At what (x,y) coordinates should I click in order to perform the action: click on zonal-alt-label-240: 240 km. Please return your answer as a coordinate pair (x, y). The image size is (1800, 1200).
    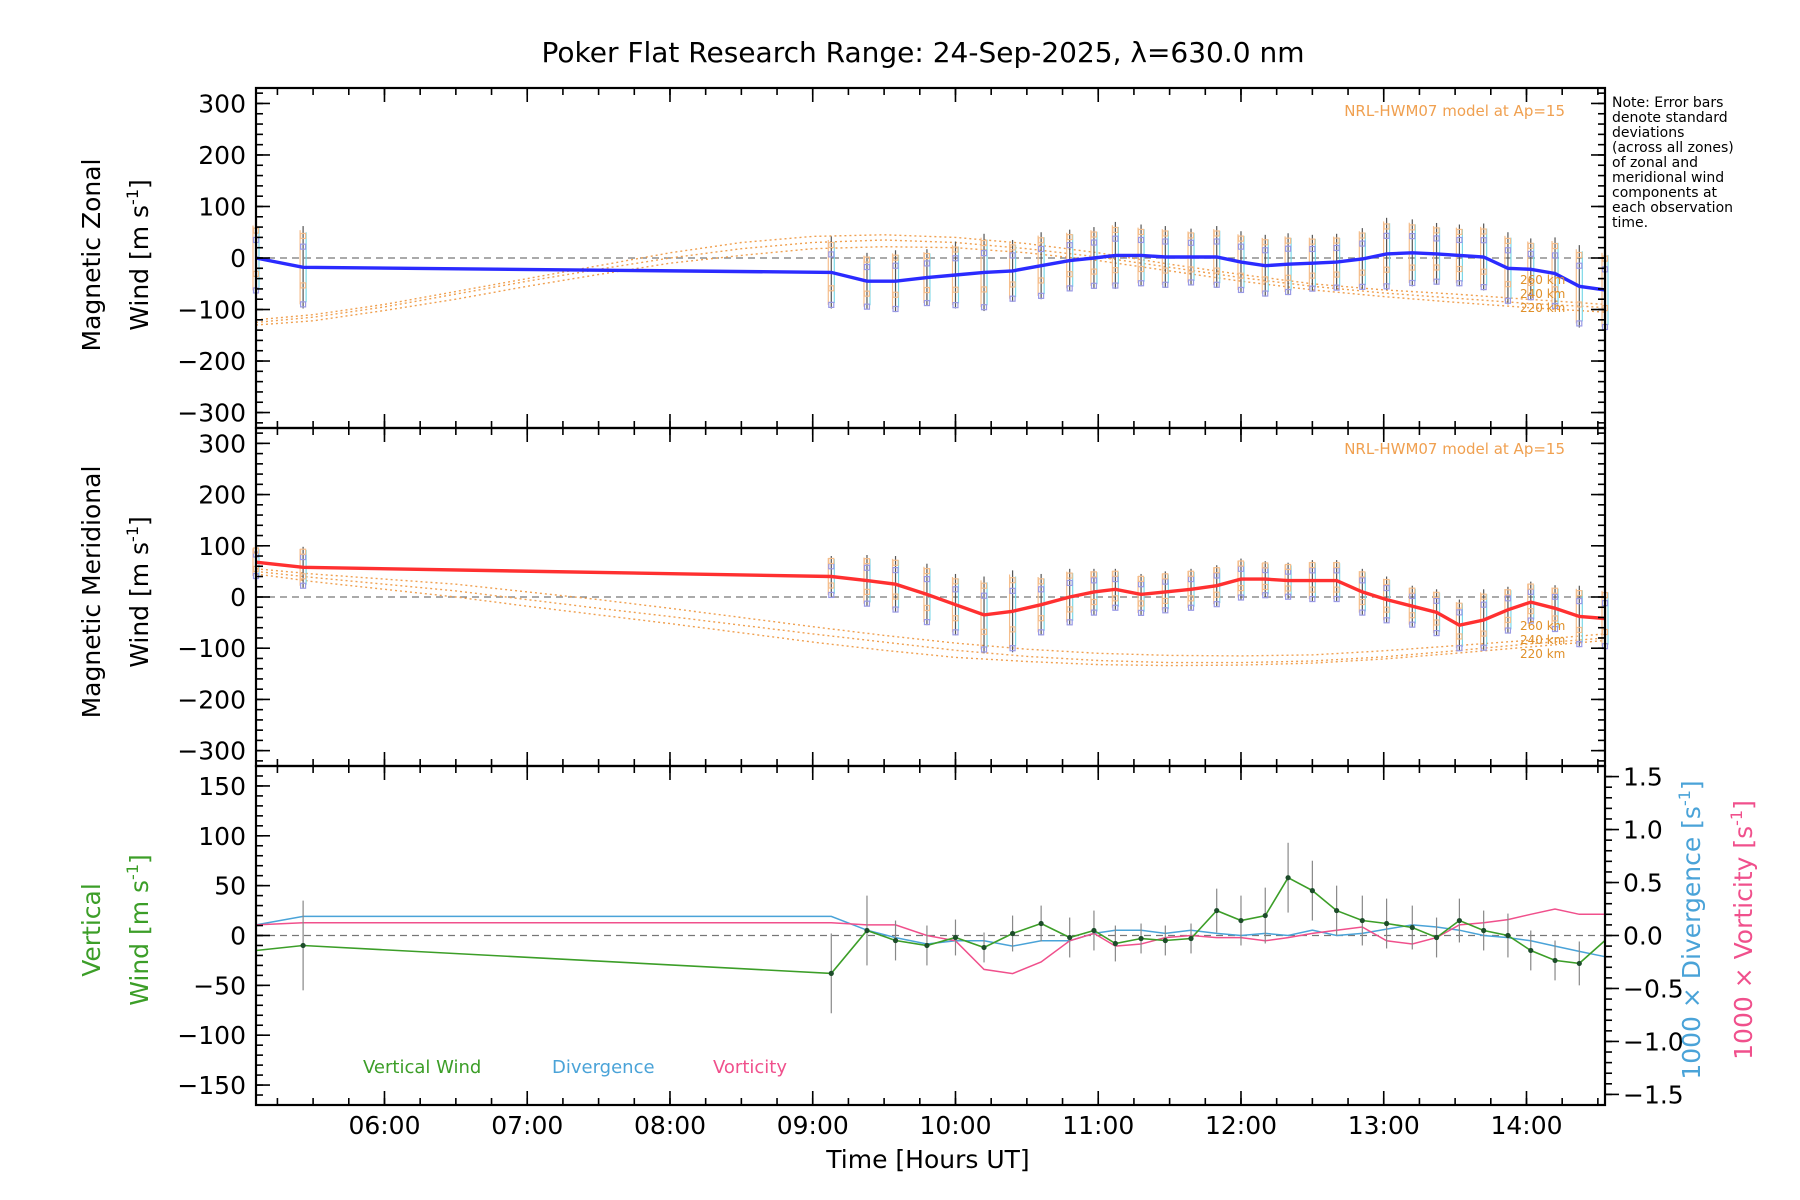
    Looking at the image, I should click on (1542, 294).